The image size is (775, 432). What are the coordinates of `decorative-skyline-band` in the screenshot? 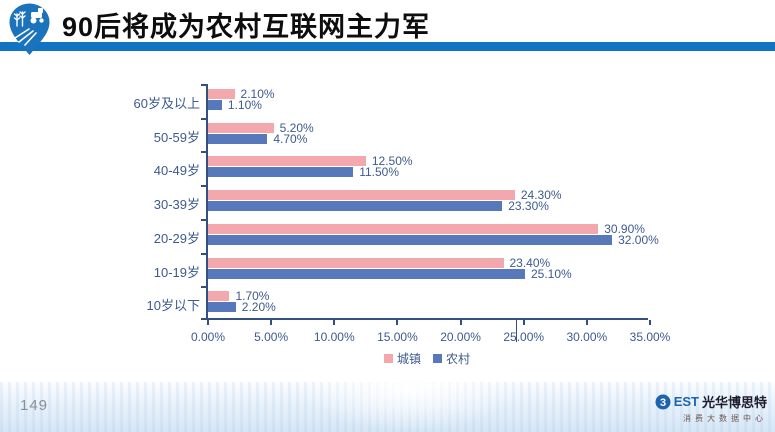 It's located at (387, 407).